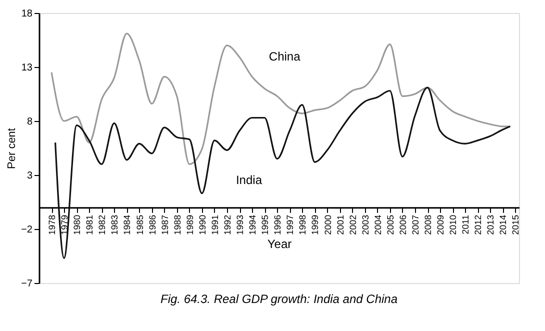 This screenshot has height=331, width=545. I want to click on x-tick-label: 1984, so click(127, 224).